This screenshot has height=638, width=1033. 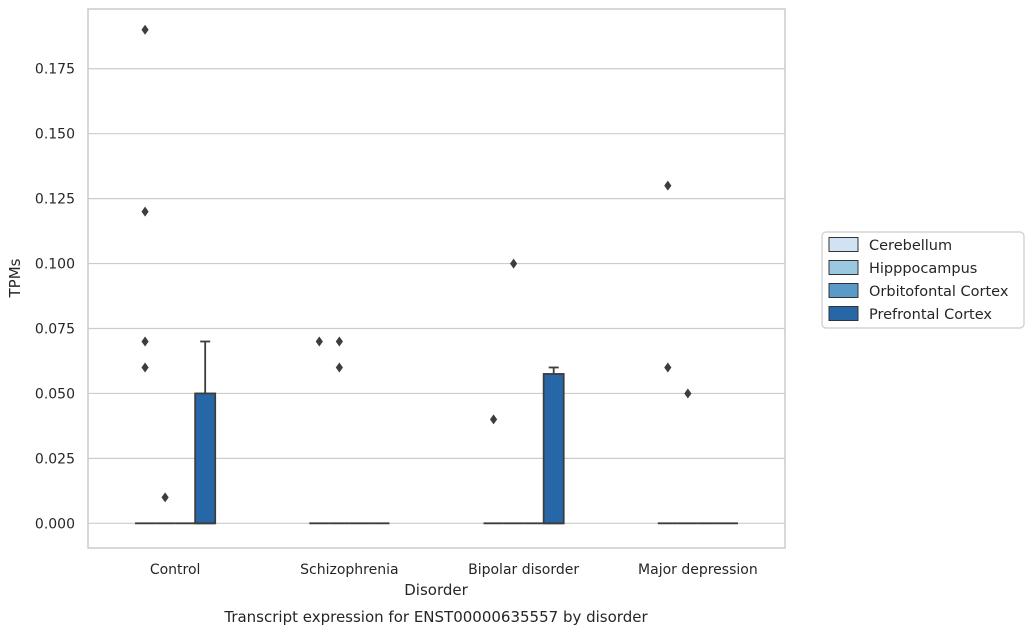 What do you see at coordinates (698, 570) in the screenshot?
I see `x-tick-label: Major depression` at bounding box center [698, 570].